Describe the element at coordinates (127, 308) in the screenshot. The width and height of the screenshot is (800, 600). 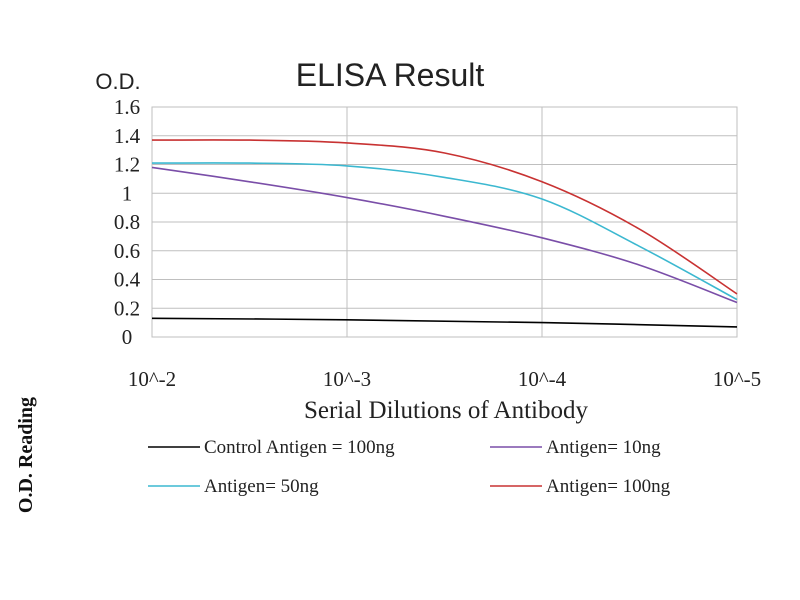
I see `y-tick-label: 0.2` at that location.